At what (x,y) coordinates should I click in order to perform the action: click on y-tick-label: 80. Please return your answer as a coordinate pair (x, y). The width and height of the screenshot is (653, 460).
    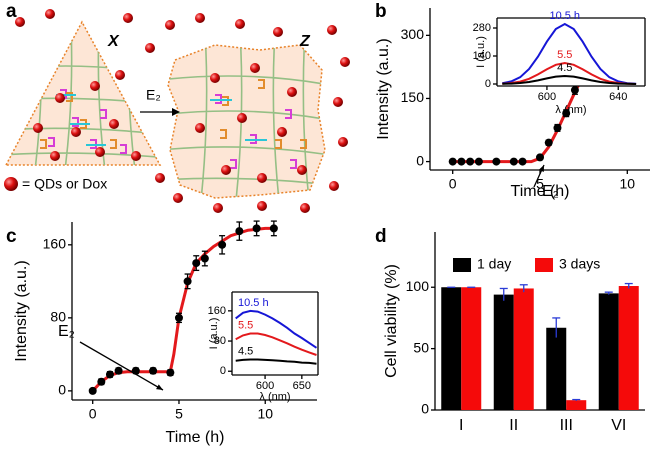
    Looking at the image, I should click on (220, 341).